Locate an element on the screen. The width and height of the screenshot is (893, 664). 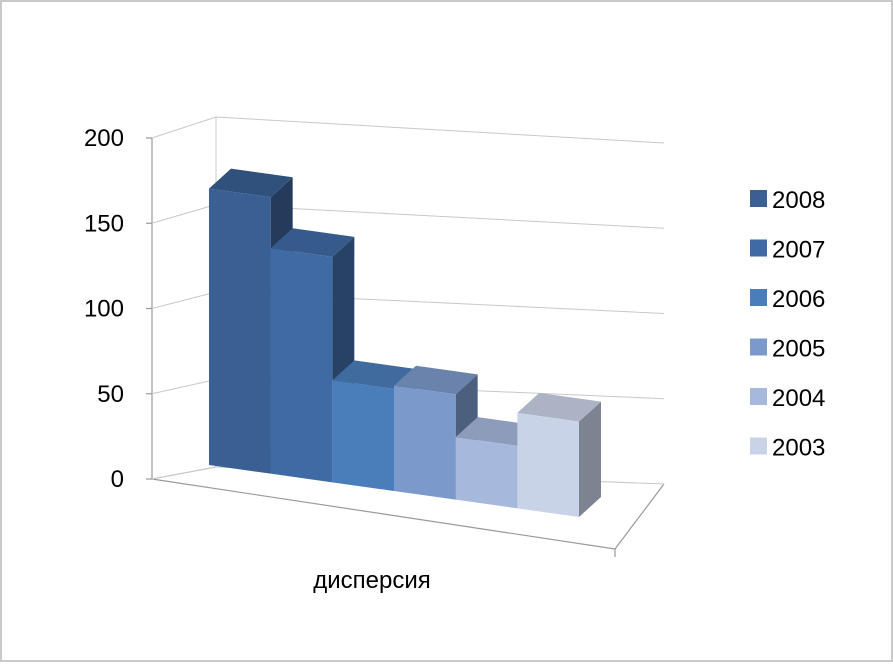
bar-side is located at coordinates (590, 459).